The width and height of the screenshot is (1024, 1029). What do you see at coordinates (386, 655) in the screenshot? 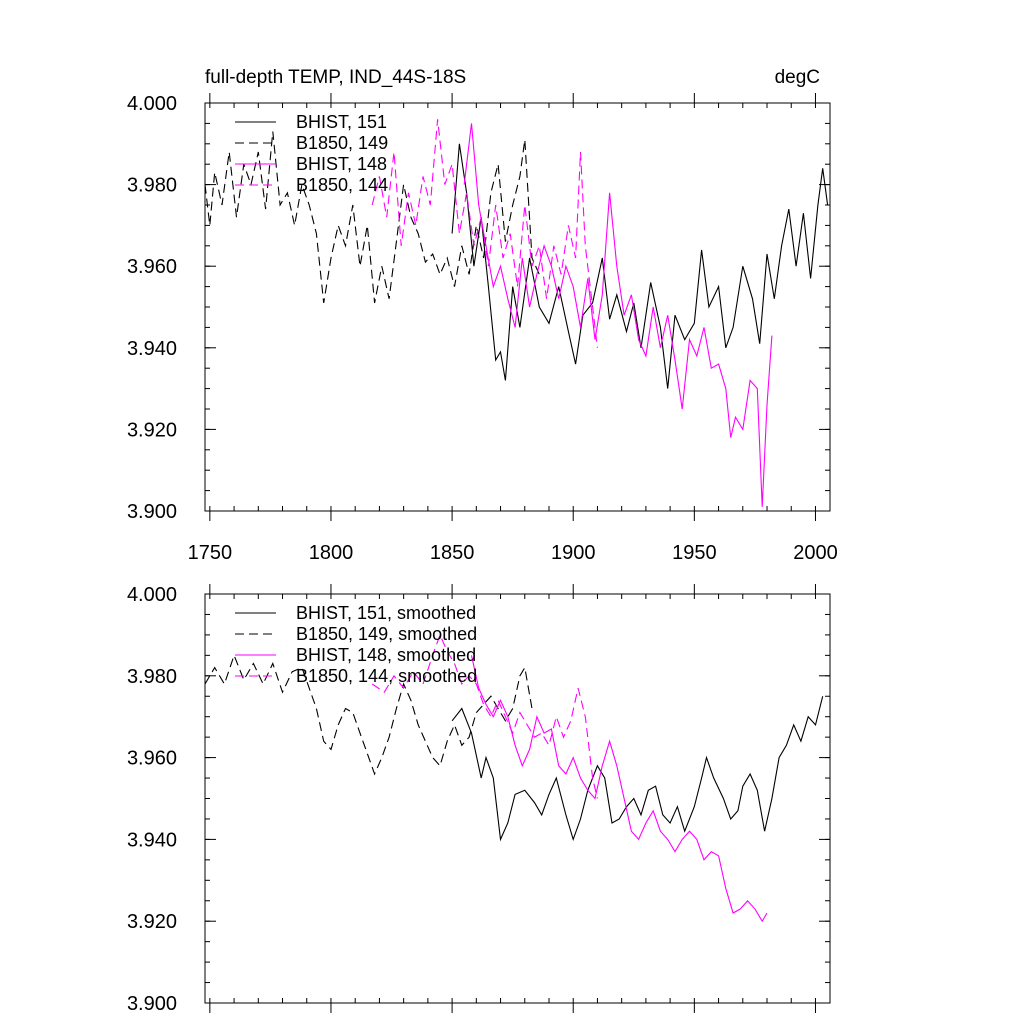
I see `legend-entry: BHIST, 148, smoothed` at bounding box center [386, 655].